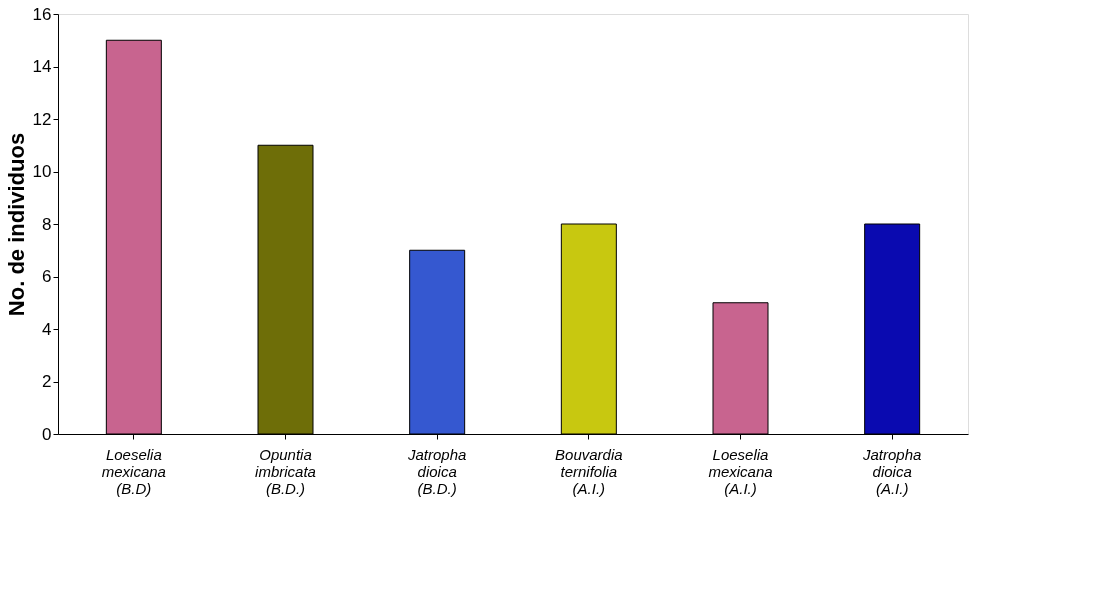 This screenshot has height=593, width=1110. I want to click on x-tick-label: Loeselia mexicana (B.D), so click(133, 471).